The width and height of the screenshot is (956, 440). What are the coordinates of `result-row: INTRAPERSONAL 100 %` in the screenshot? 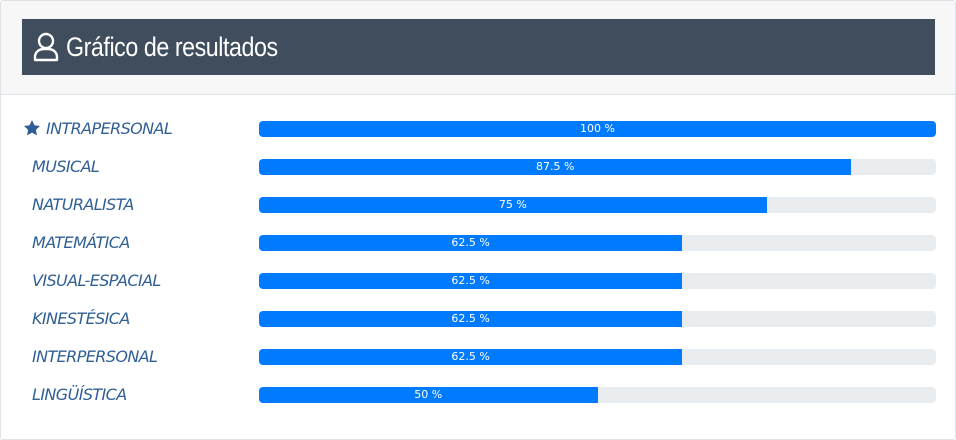 It's located at (478, 129).